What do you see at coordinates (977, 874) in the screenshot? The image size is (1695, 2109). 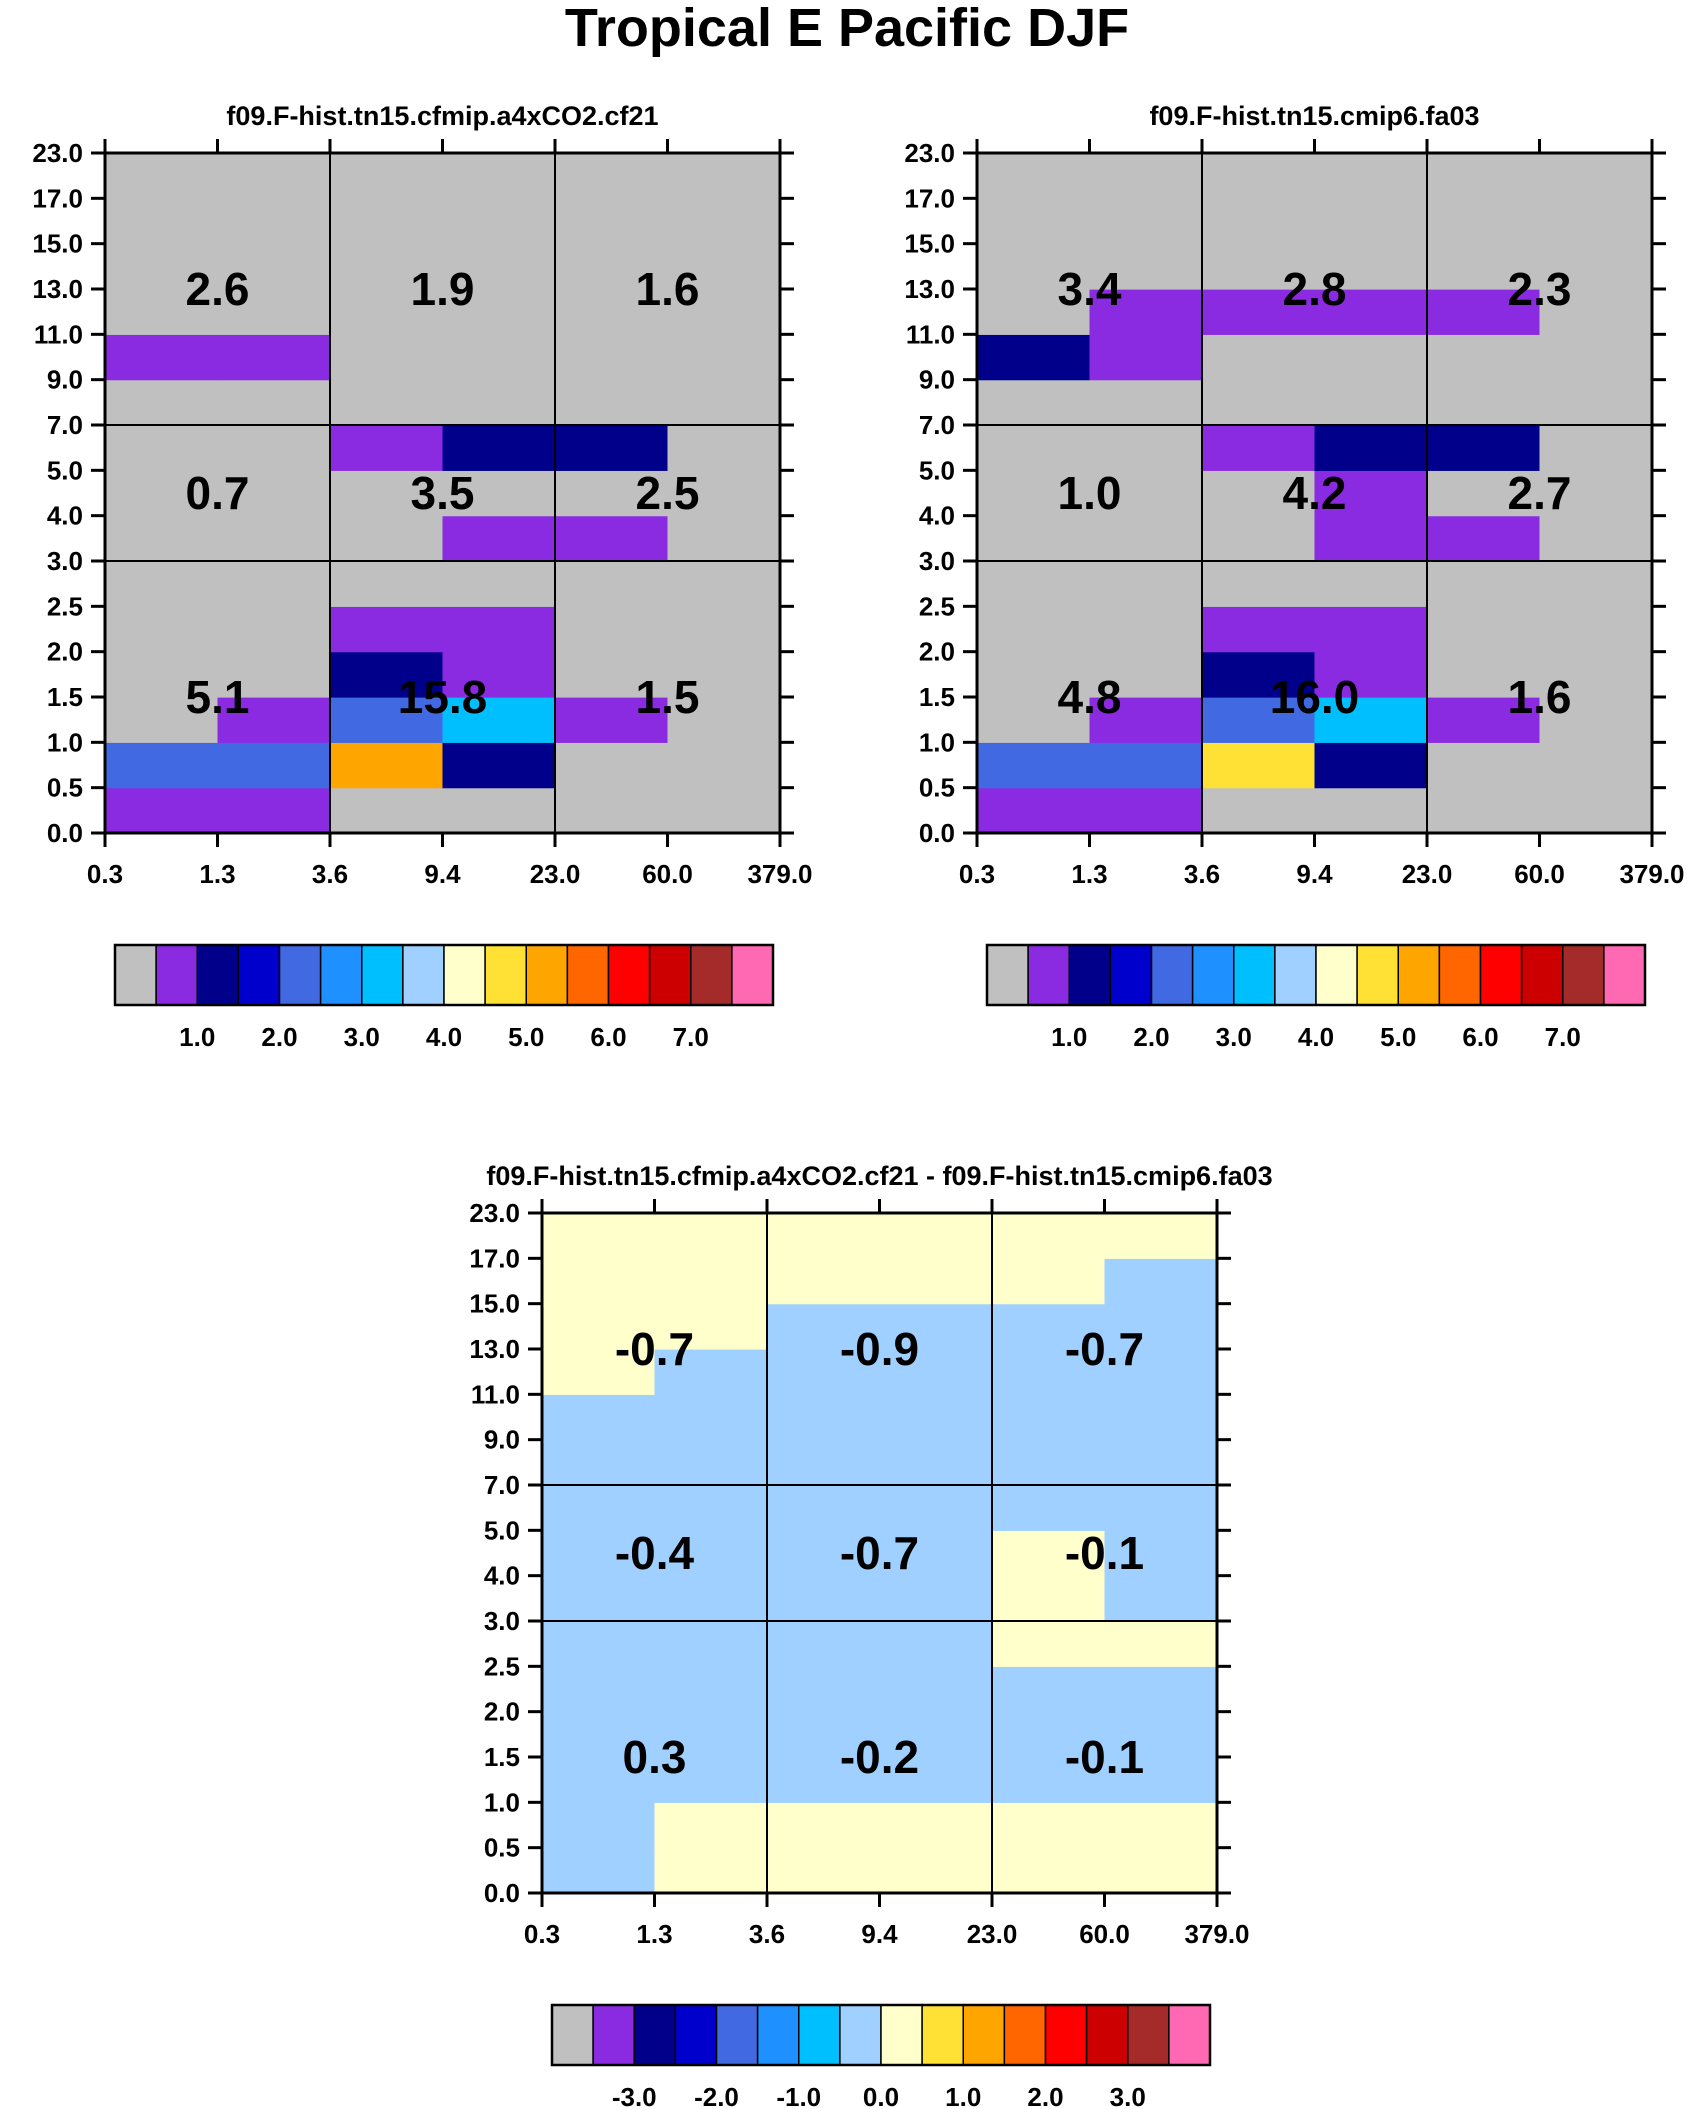 I see `x-tick-label: 0.3` at bounding box center [977, 874].